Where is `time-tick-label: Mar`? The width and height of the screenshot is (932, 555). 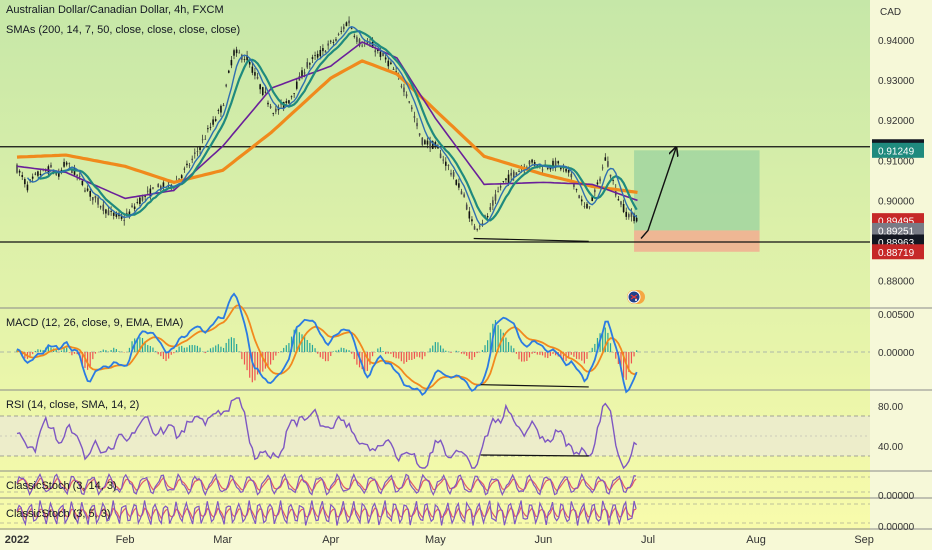 time-tick-label: Mar is located at coordinates (222, 540).